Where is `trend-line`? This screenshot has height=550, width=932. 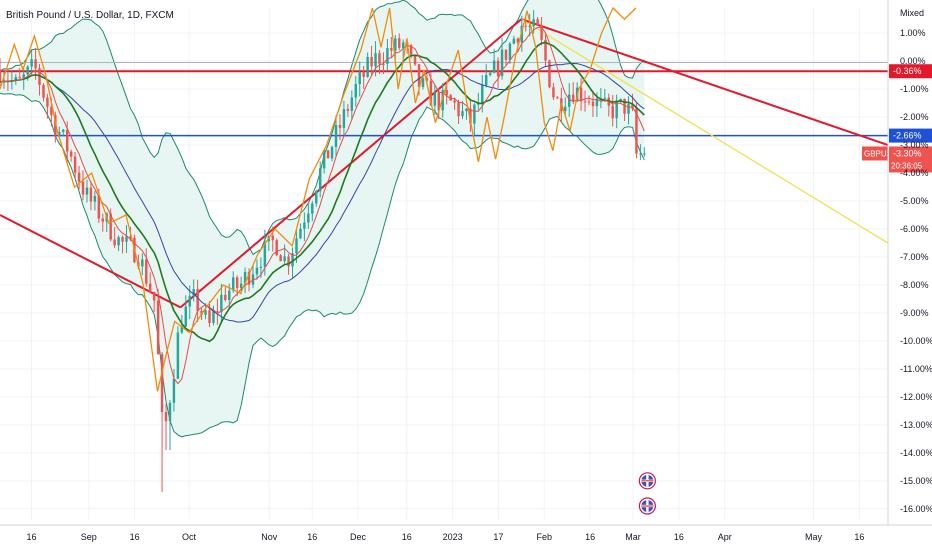 trend-line is located at coordinates (705, 82).